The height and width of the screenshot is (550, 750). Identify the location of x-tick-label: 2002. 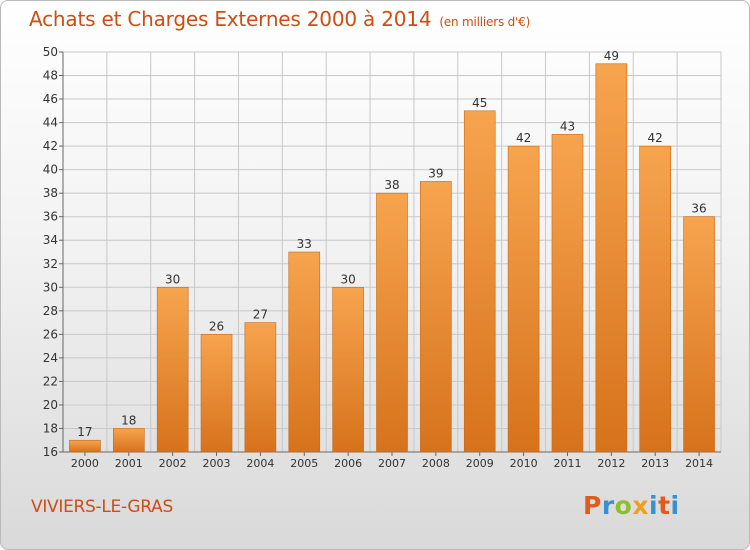
(173, 463).